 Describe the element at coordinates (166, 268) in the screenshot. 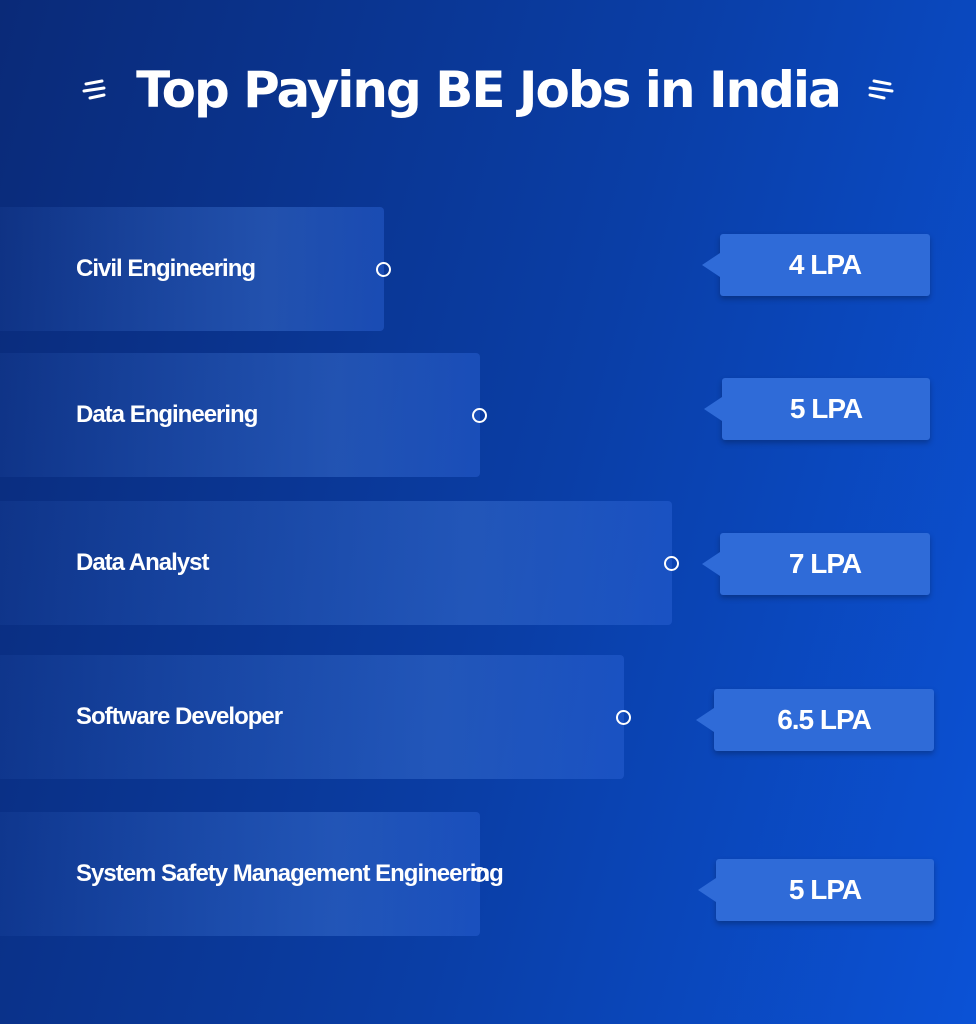

I see `bar-category-label: Civil Engineering` at that location.